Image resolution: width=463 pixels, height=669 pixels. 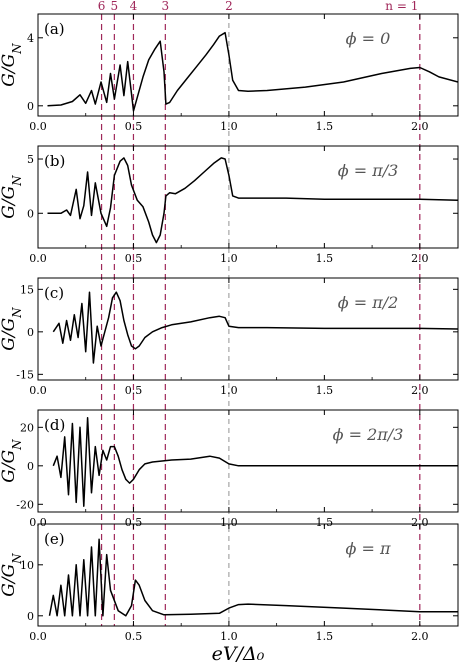 What do you see at coordinates (368, 302) in the screenshot?
I see `phase-annotation: ϕ = π/2` at bounding box center [368, 302].